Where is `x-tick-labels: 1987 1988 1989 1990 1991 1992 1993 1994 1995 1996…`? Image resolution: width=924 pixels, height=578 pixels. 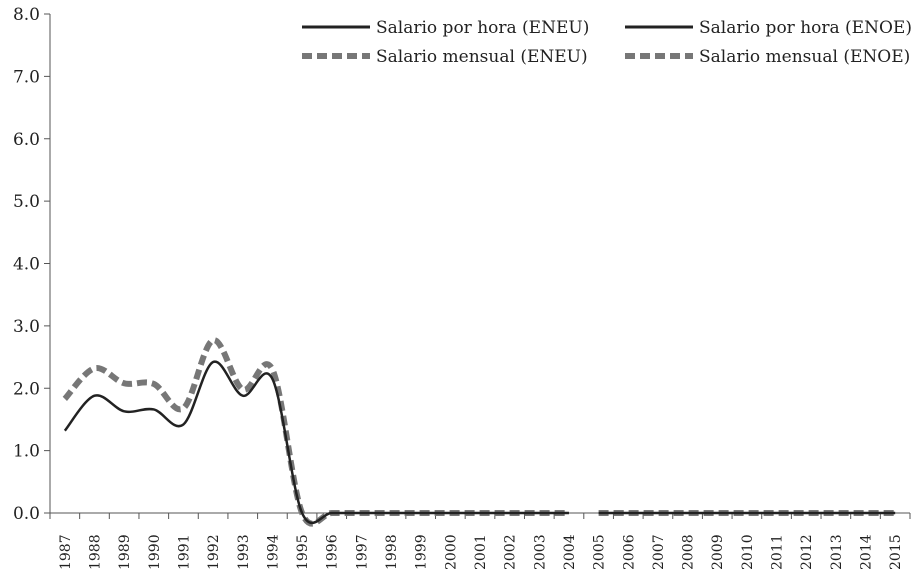 x-tick-labels: 1987 1988 1989 1990 1991 1992 1993 1994 1995 1996… is located at coordinates (481, 552).